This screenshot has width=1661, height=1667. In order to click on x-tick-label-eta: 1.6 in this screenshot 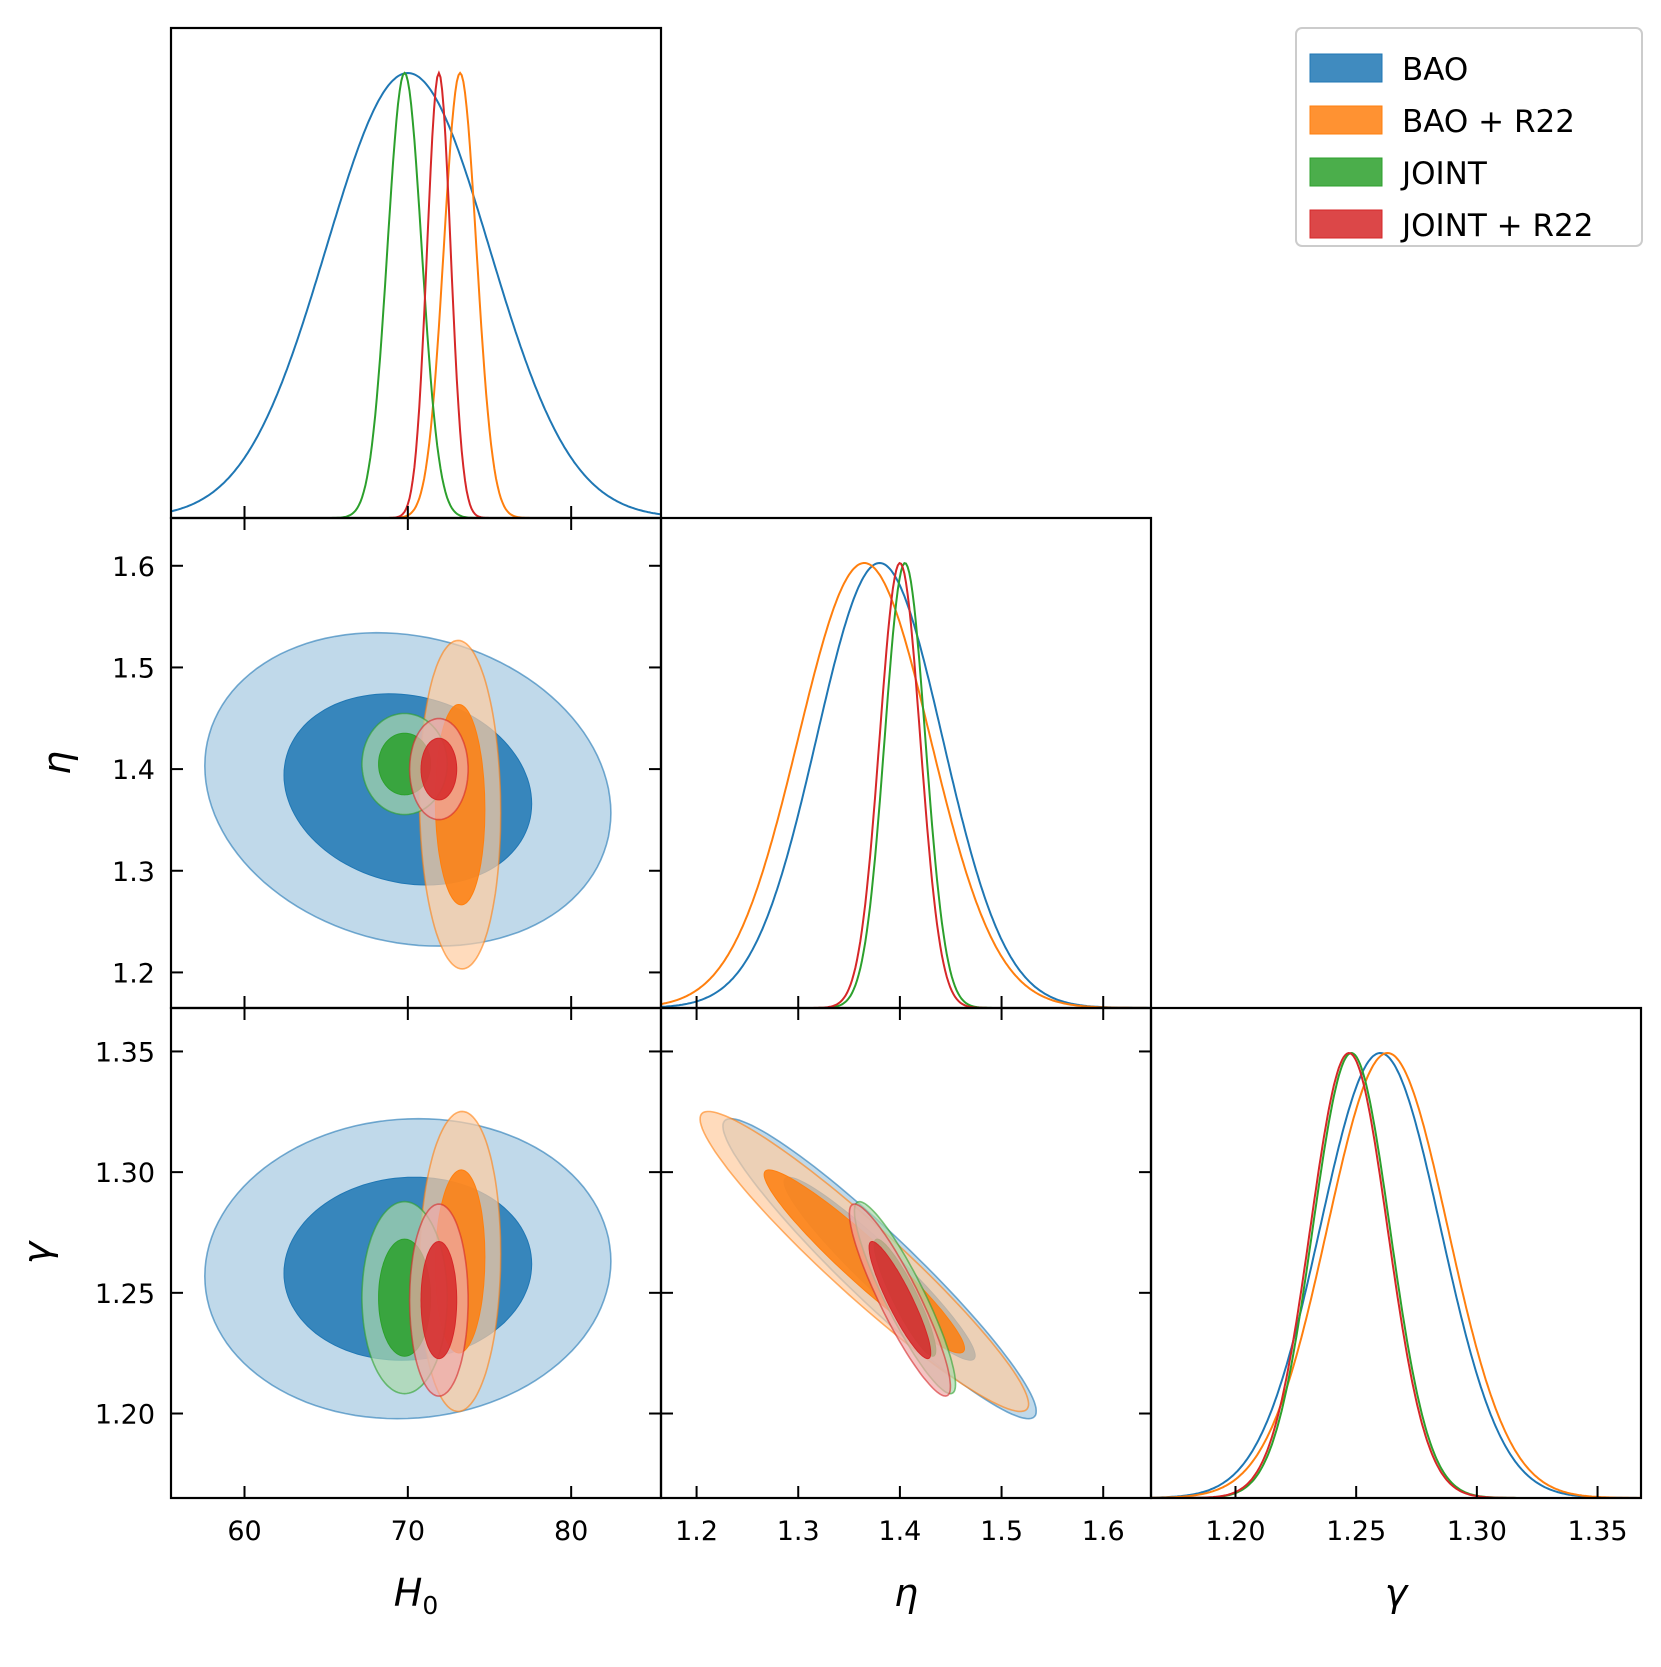, I will do `click(1103, 1531)`.